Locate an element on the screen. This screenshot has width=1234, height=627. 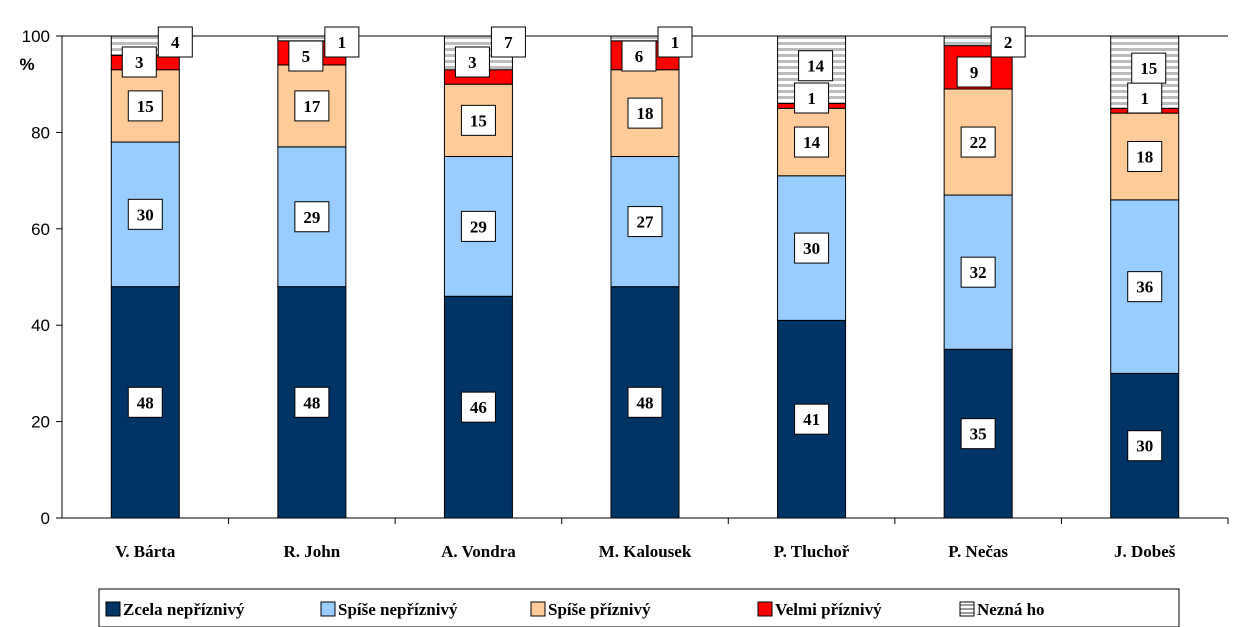
data-label-velmi-priznivy-v-barta: 3 is located at coordinates (139, 62).